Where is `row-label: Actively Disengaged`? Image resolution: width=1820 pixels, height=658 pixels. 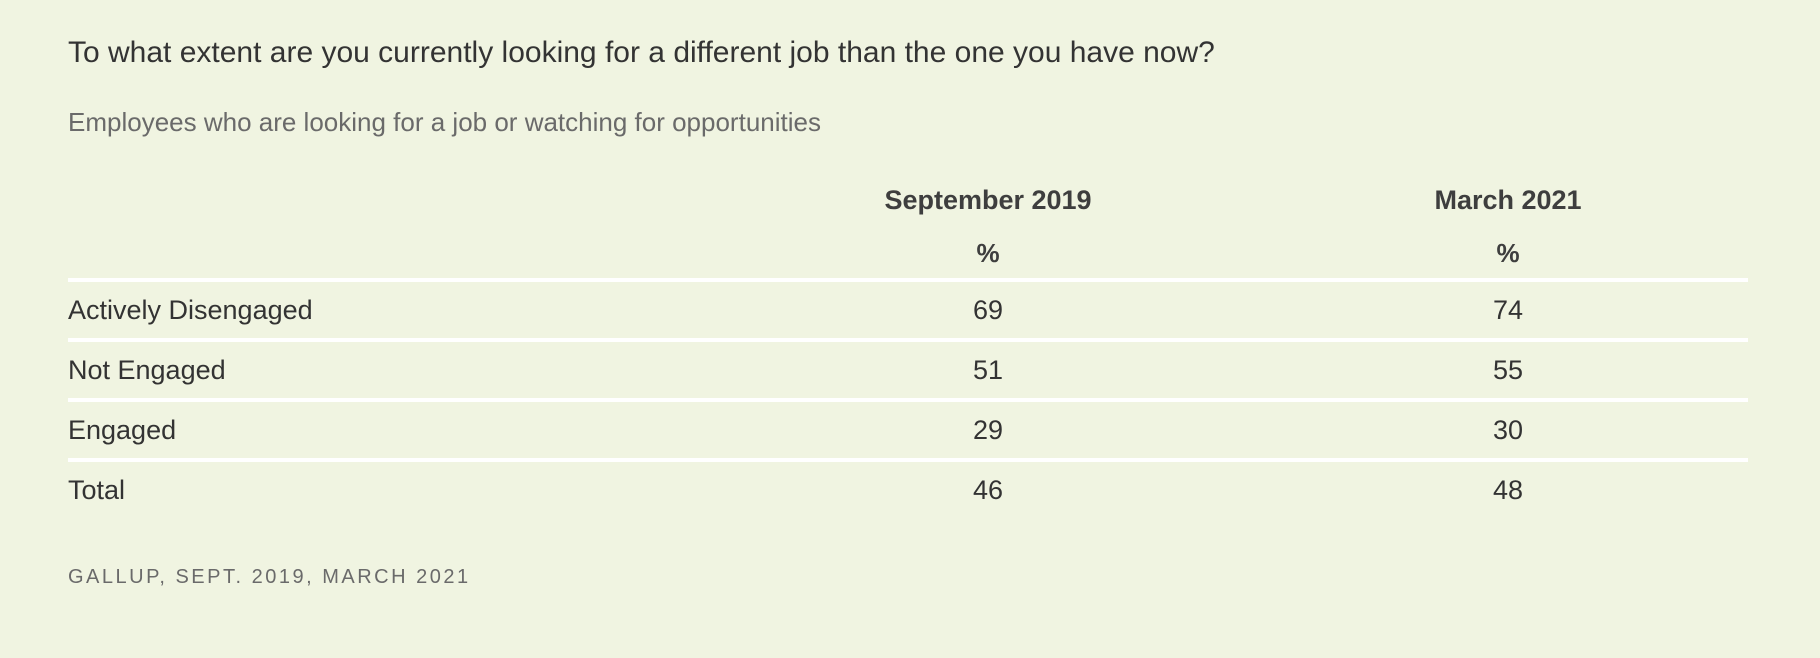 row-label: Actively Disengaged is located at coordinates (388, 311).